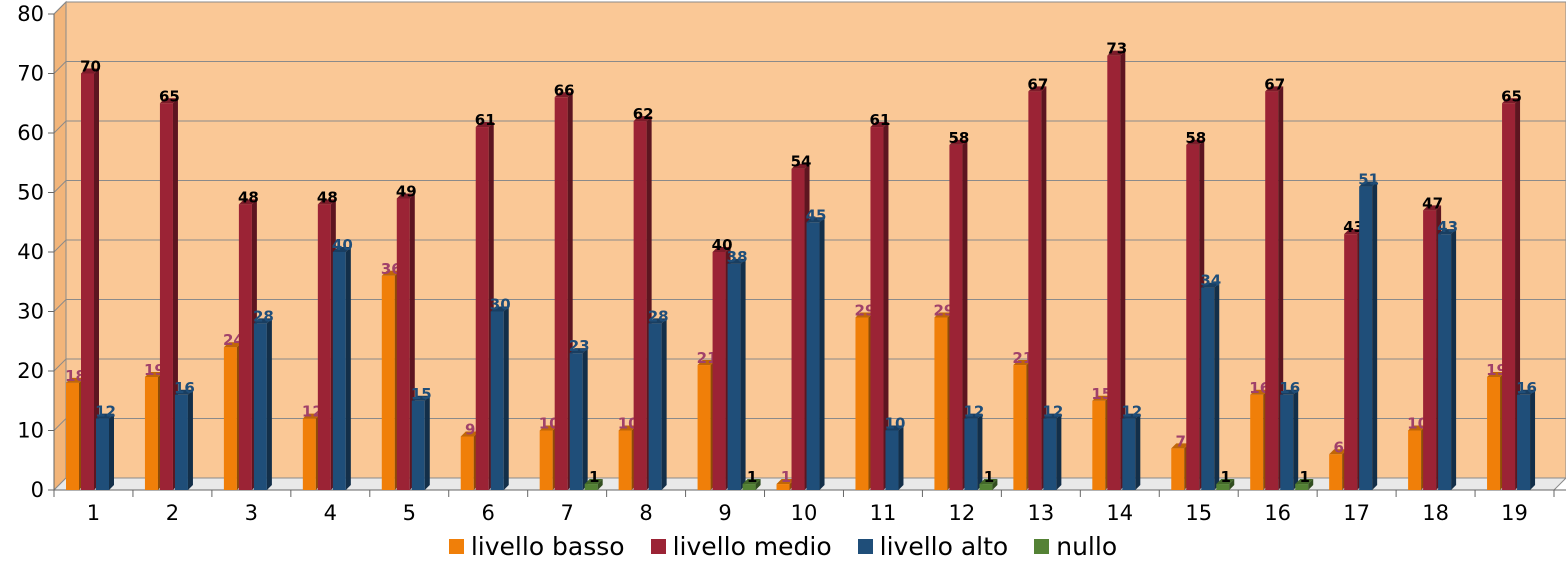  Describe the element at coordinates (327, 197) in the screenshot. I see `data-label: 48` at that location.